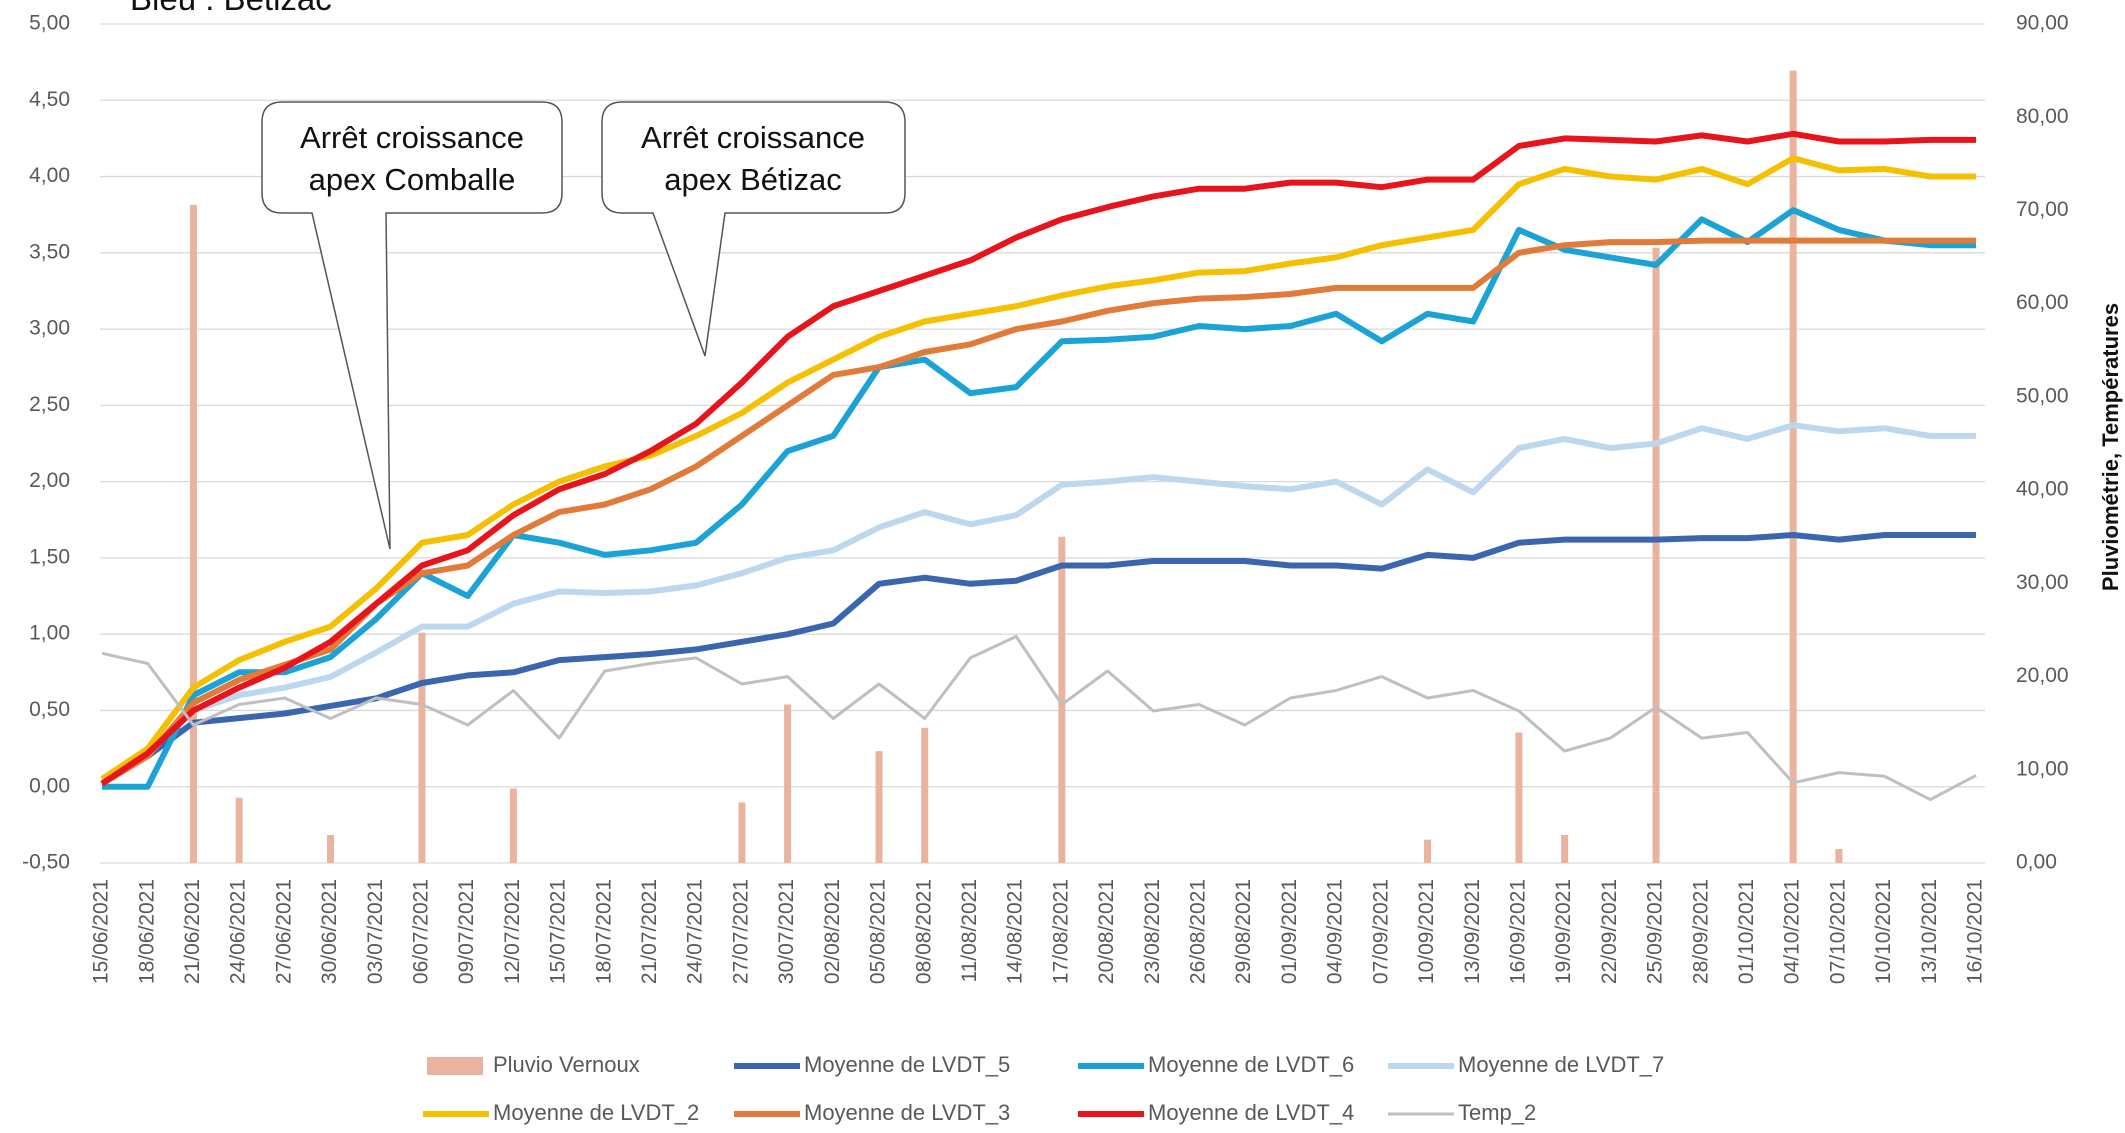  What do you see at coordinates (46, 862) in the screenshot?
I see `y-tick-label: -0,50` at bounding box center [46, 862].